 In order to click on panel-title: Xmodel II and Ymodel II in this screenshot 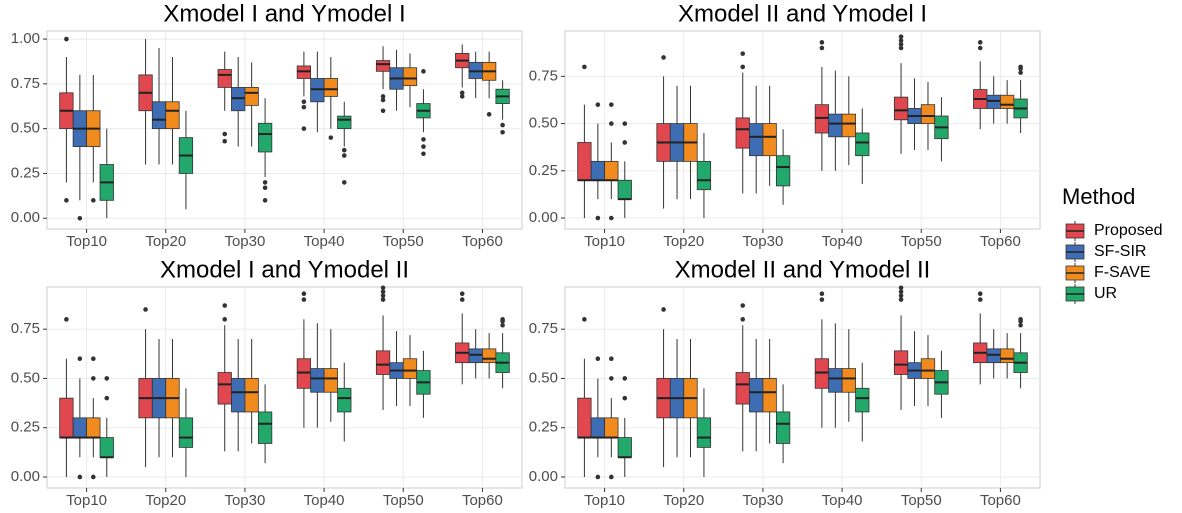, I will do `click(803, 269)`.